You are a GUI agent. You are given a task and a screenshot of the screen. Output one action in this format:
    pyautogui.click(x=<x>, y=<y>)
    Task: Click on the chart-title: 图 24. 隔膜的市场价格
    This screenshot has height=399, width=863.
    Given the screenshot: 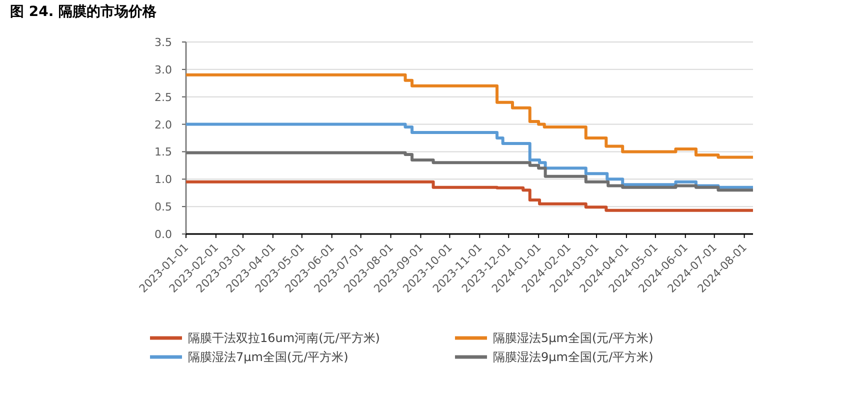 What is the action you would take?
    pyautogui.click(x=84, y=11)
    